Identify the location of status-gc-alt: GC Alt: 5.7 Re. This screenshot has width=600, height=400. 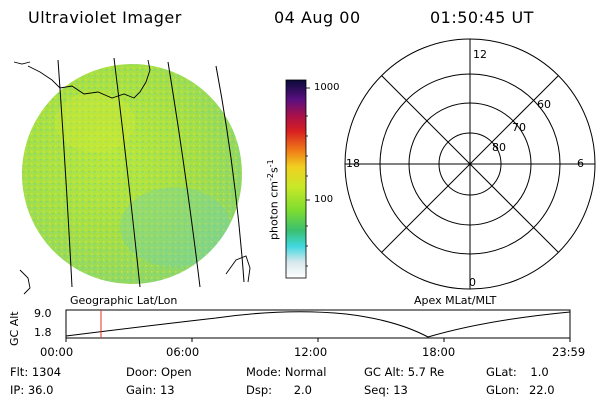
(404, 372).